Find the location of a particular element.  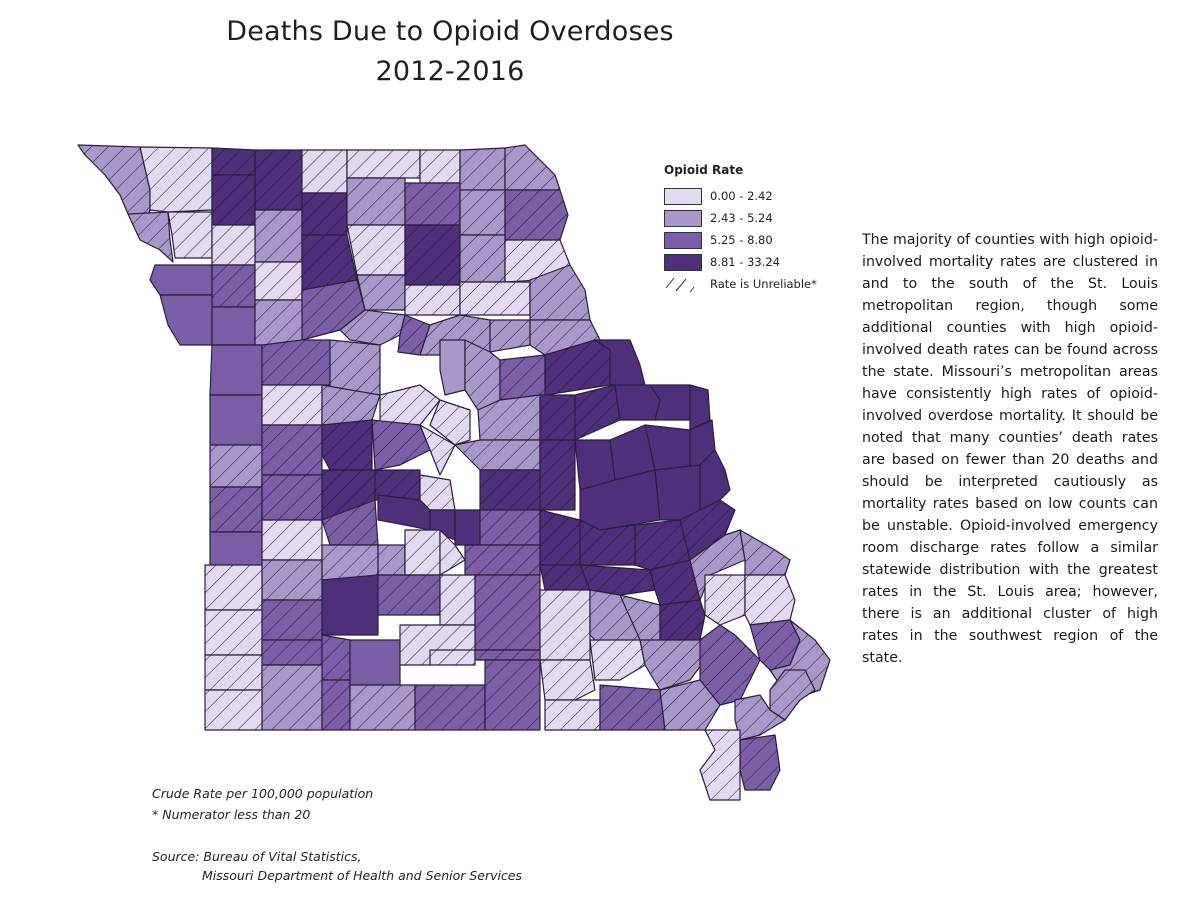

numerator-footnote: * Numerator less than 20 is located at coordinates (231, 814).